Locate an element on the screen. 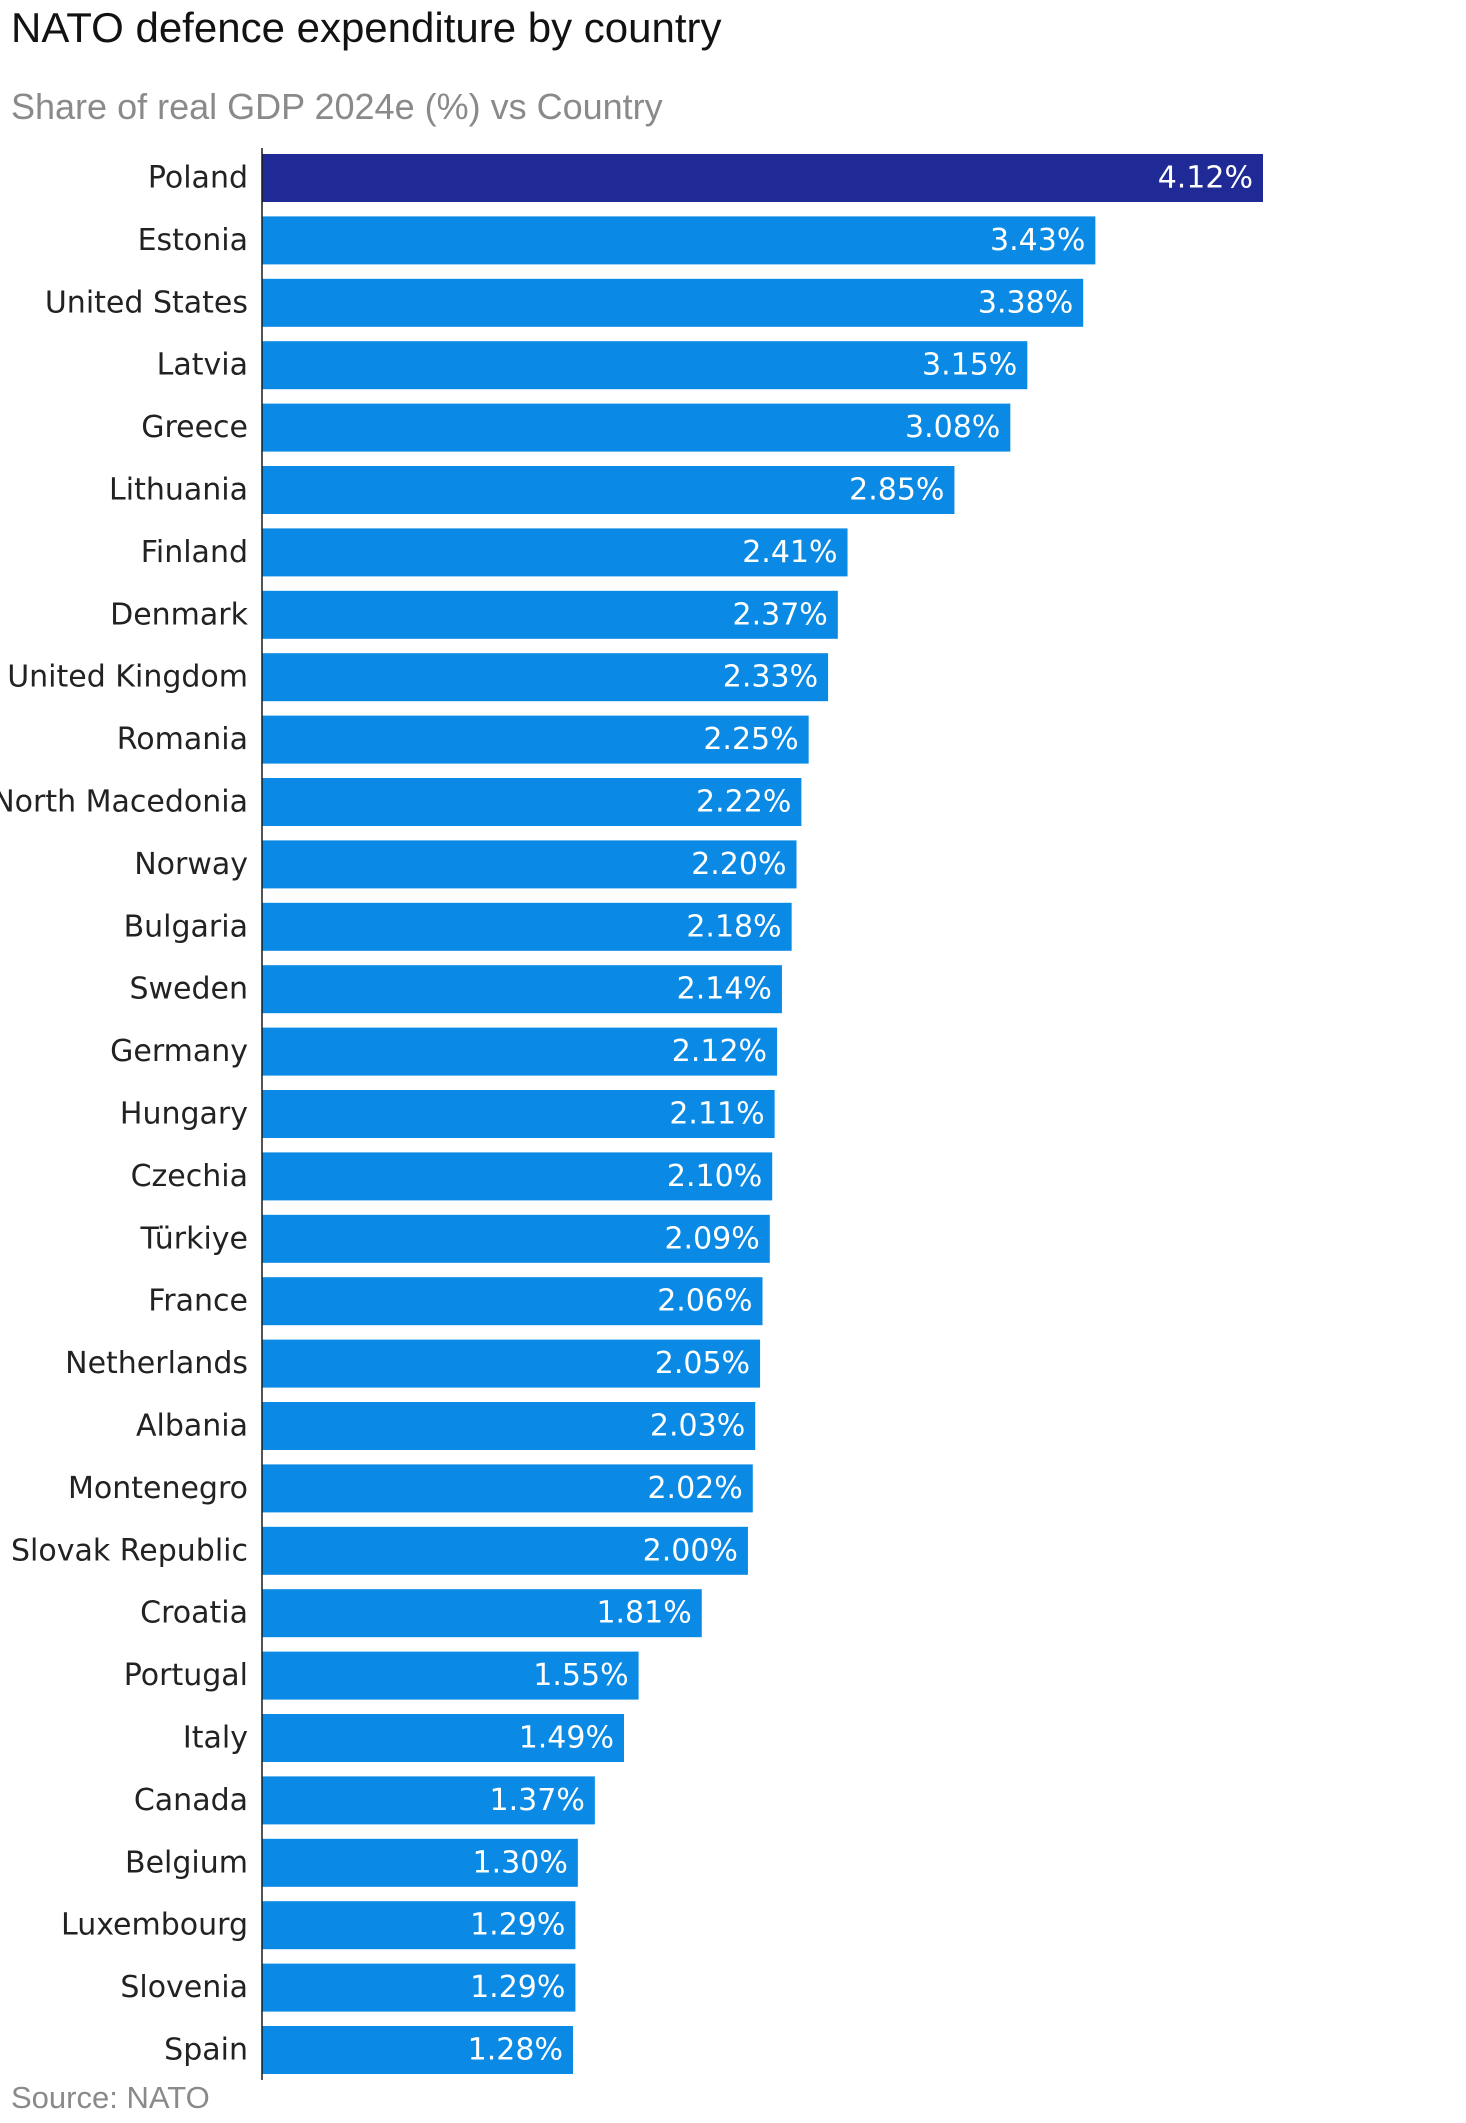  bar-row: Czechia 2.10% is located at coordinates (452, 1176).